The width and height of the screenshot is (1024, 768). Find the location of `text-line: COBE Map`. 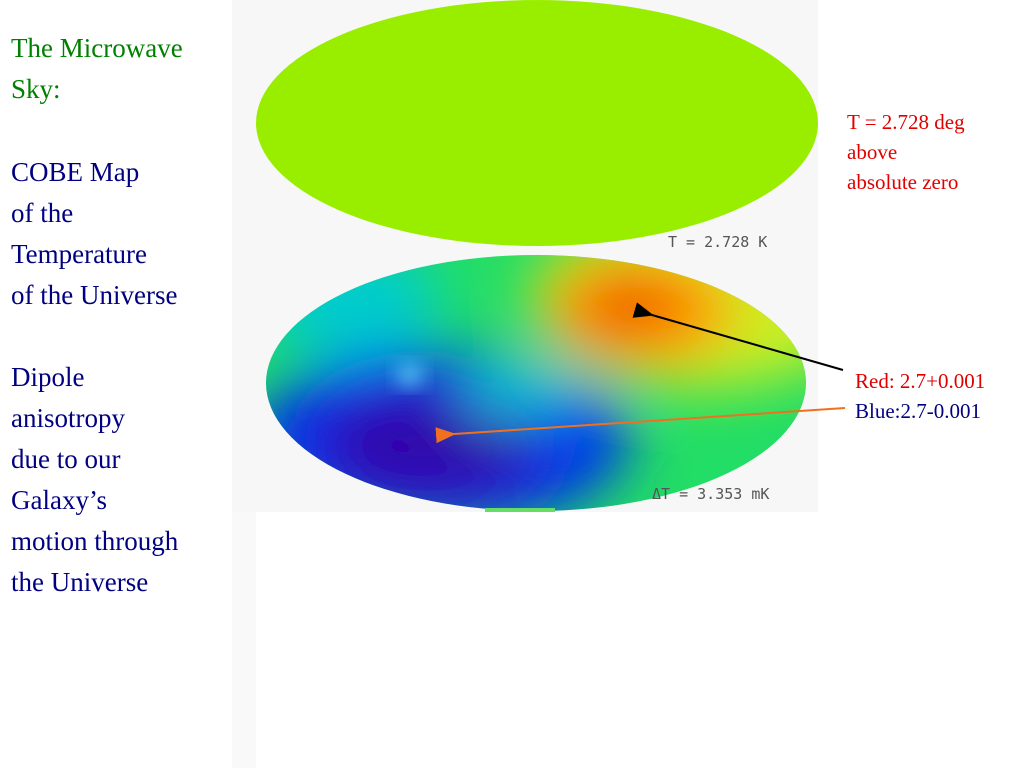

text-line: COBE Map is located at coordinates (75, 172).